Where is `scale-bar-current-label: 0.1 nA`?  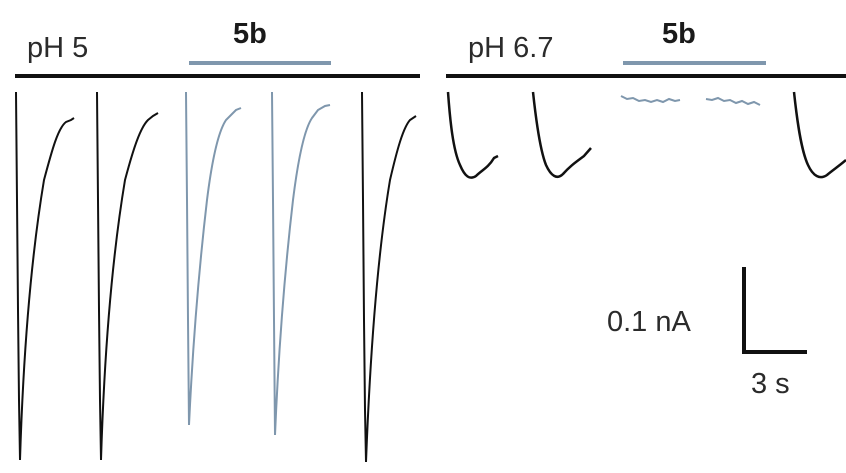
scale-bar-current-label: 0.1 nA is located at coordinates (649, 322).